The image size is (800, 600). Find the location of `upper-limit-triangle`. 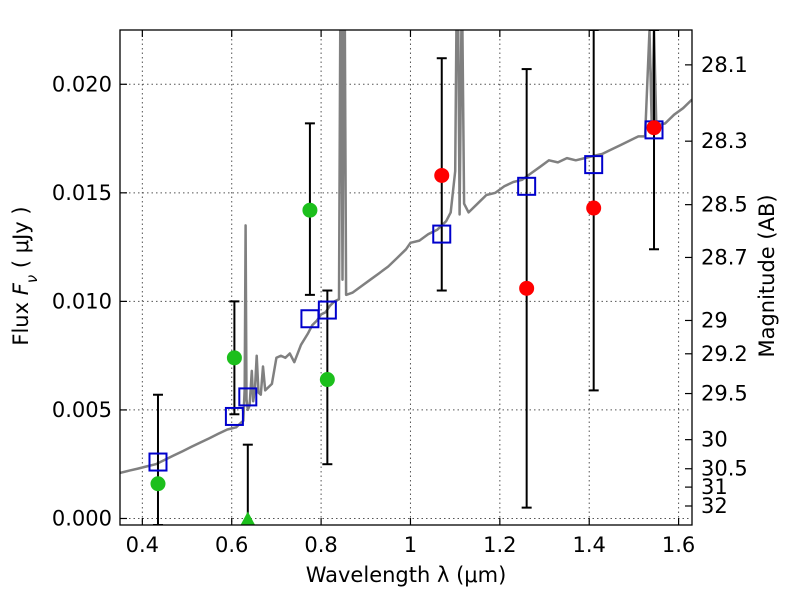

upper-limit-triangle is located at coordinates (247, 518).